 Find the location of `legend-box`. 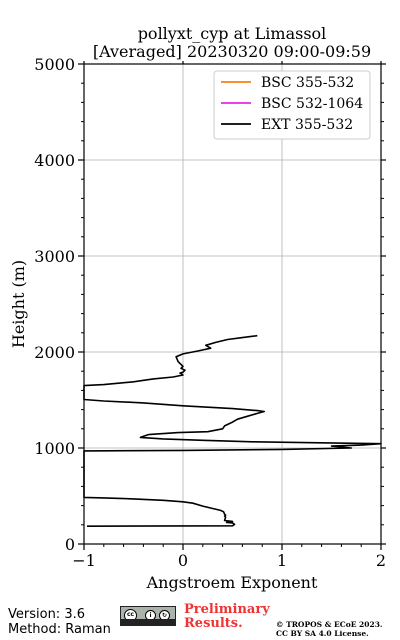

legend-box is located at coordinates (292, 105).